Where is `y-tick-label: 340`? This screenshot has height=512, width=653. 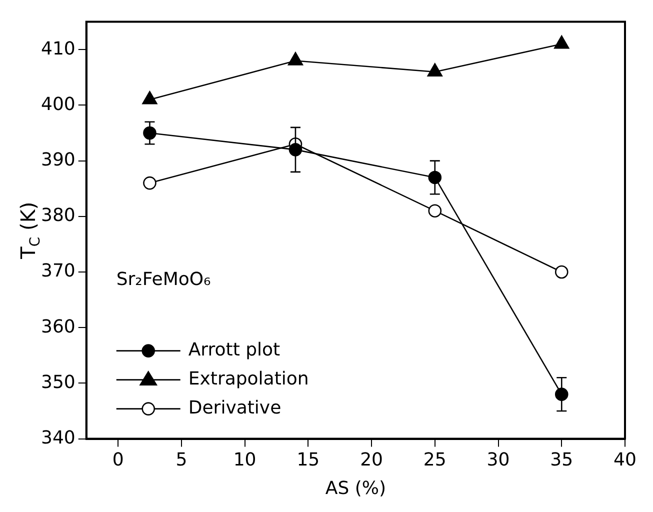
y-tick-label: 340 is located at coordinates (58, 437).